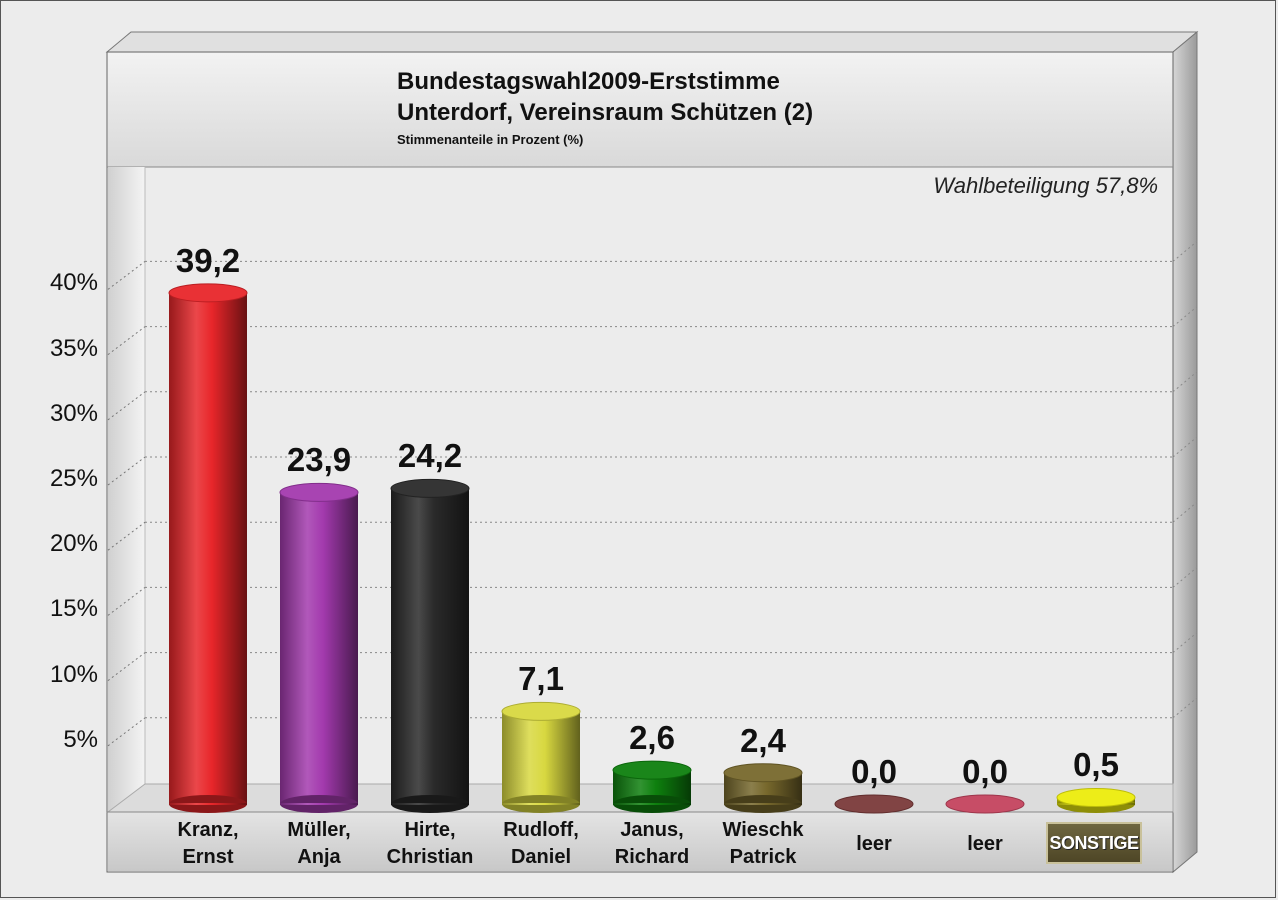 The width and height of the screenshot is (1278, 900). What do you see at coordinates (208, 260) in the screenshot?
I see `data-label: 39,2` at bounding box center [208, 260].